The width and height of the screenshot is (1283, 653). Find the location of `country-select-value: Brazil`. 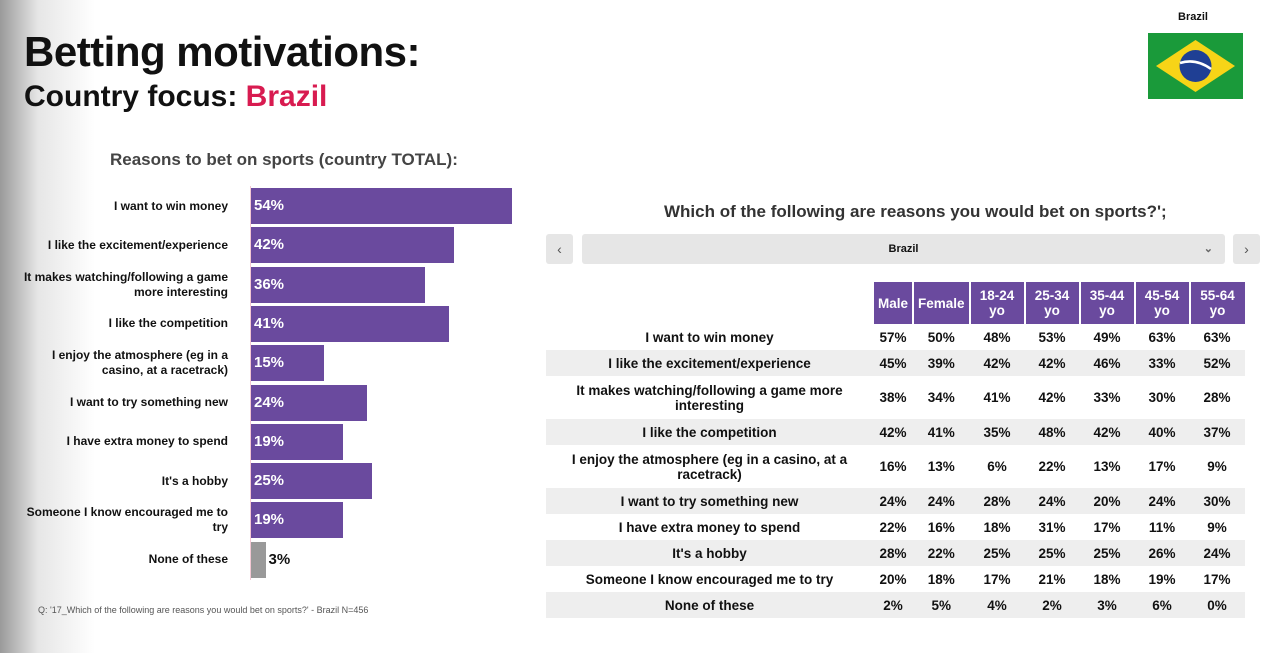

country-select-value: Brazil is located at coordinates (903, 249).